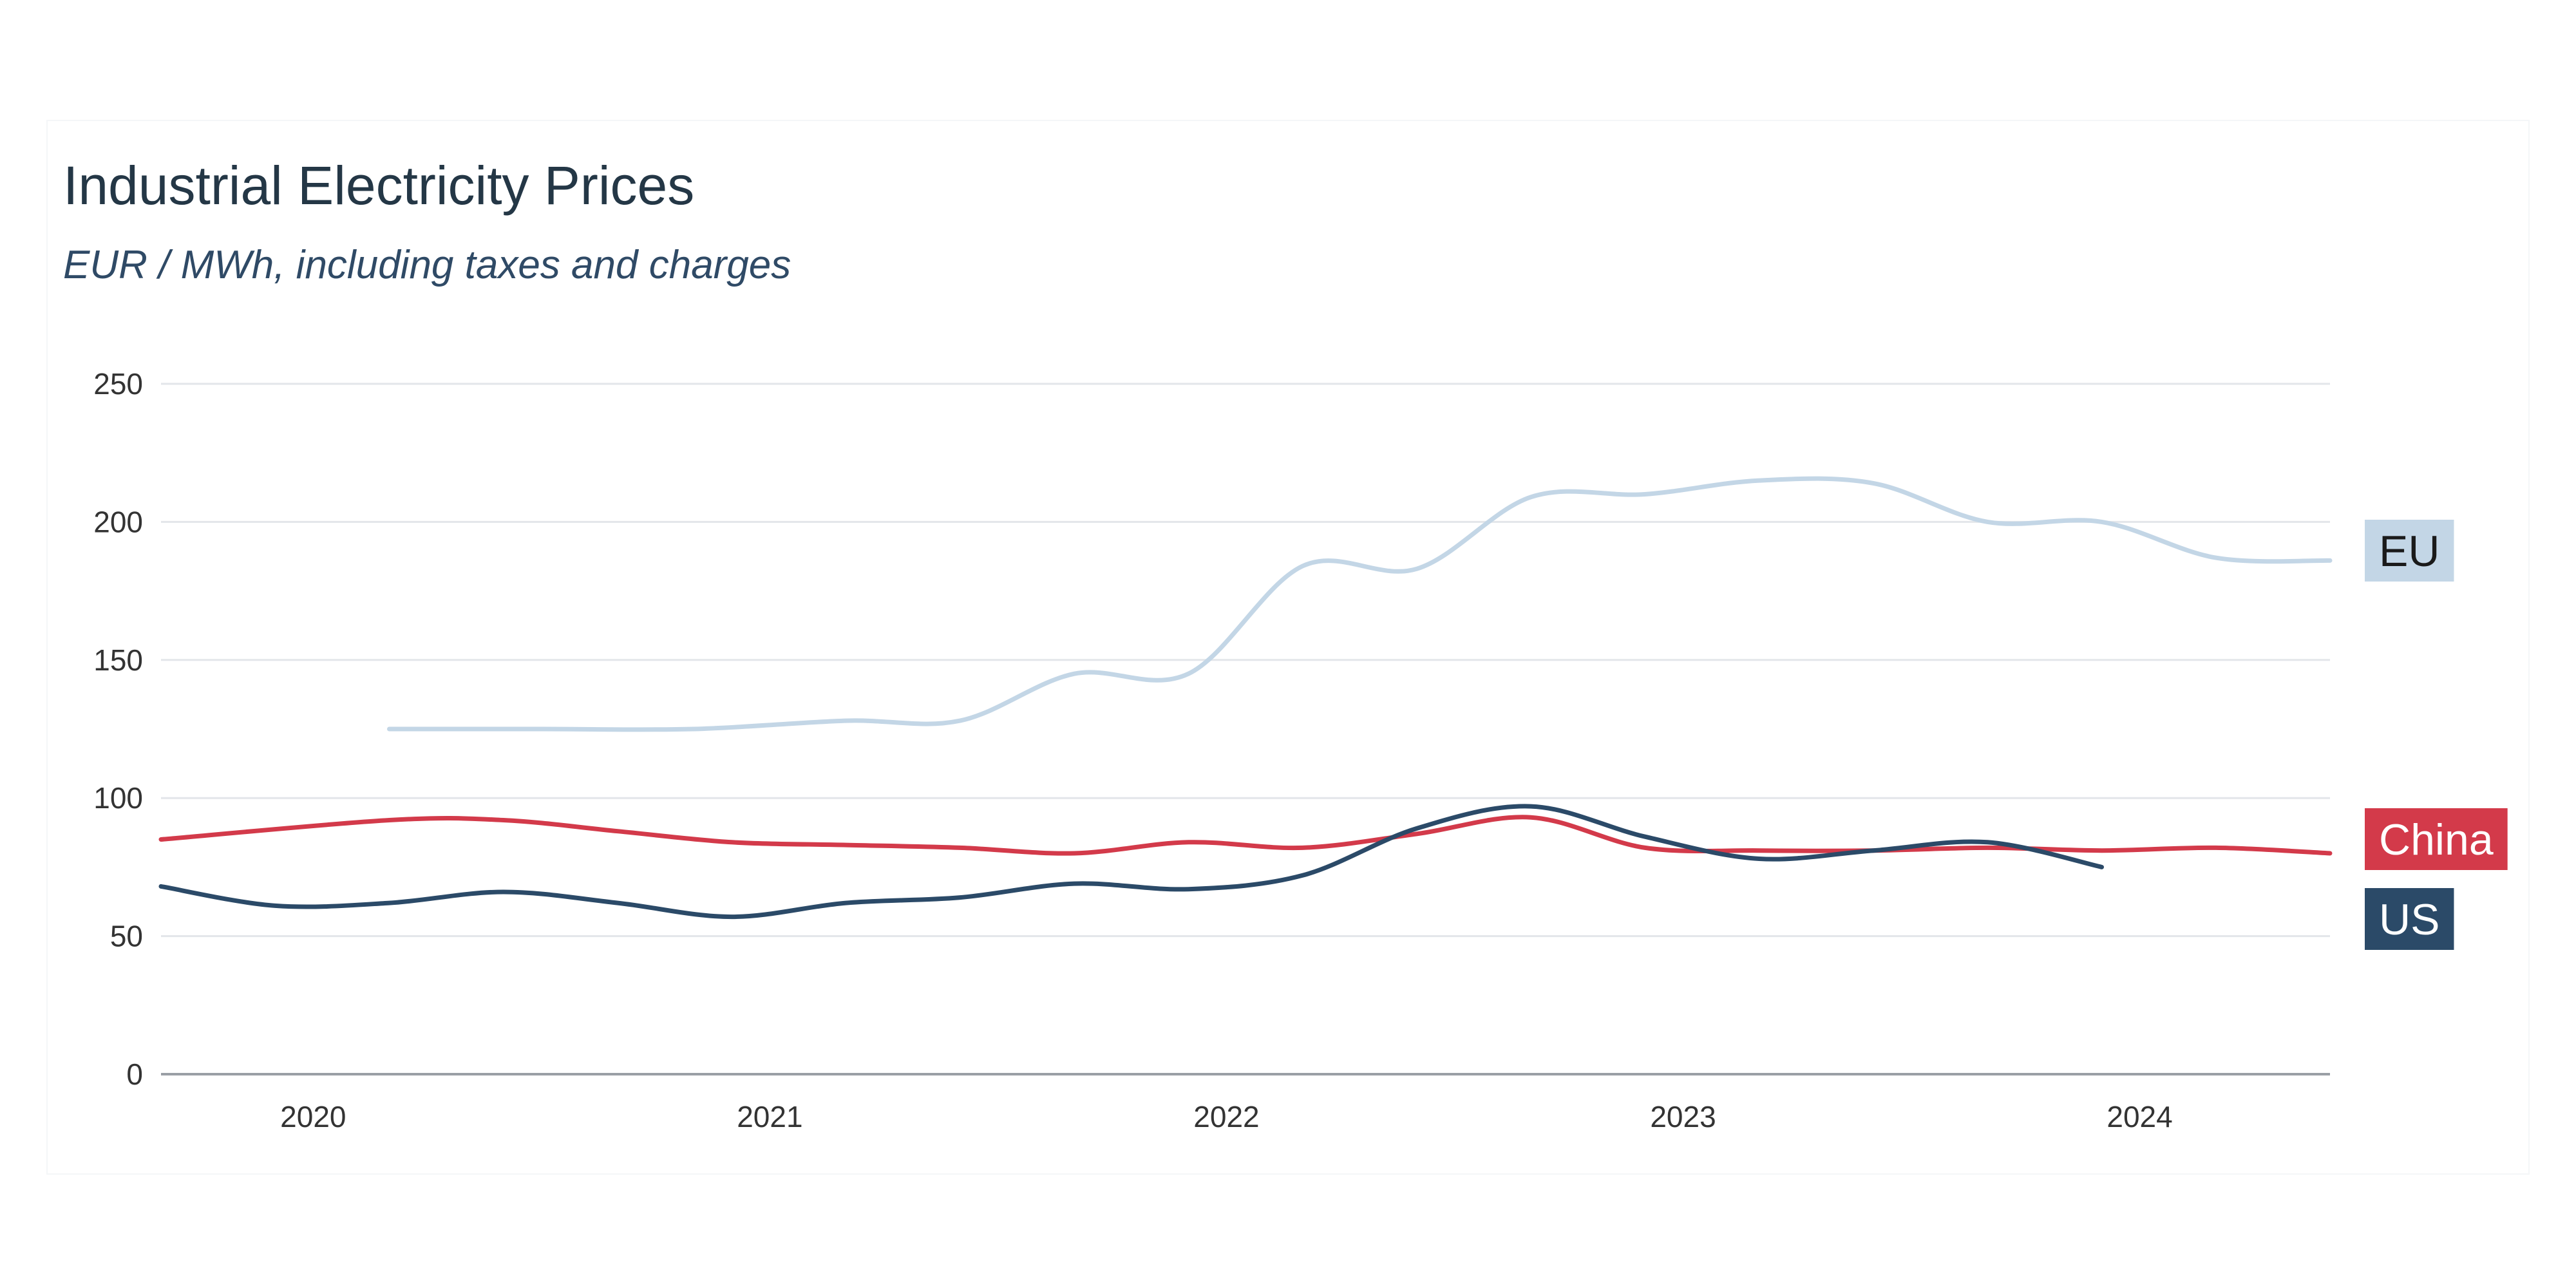 The image size is (2576, 1288). I want to click on x-axis-tick-labels: 2020 2021 2022 2023 2024, so click(1226, 1116).